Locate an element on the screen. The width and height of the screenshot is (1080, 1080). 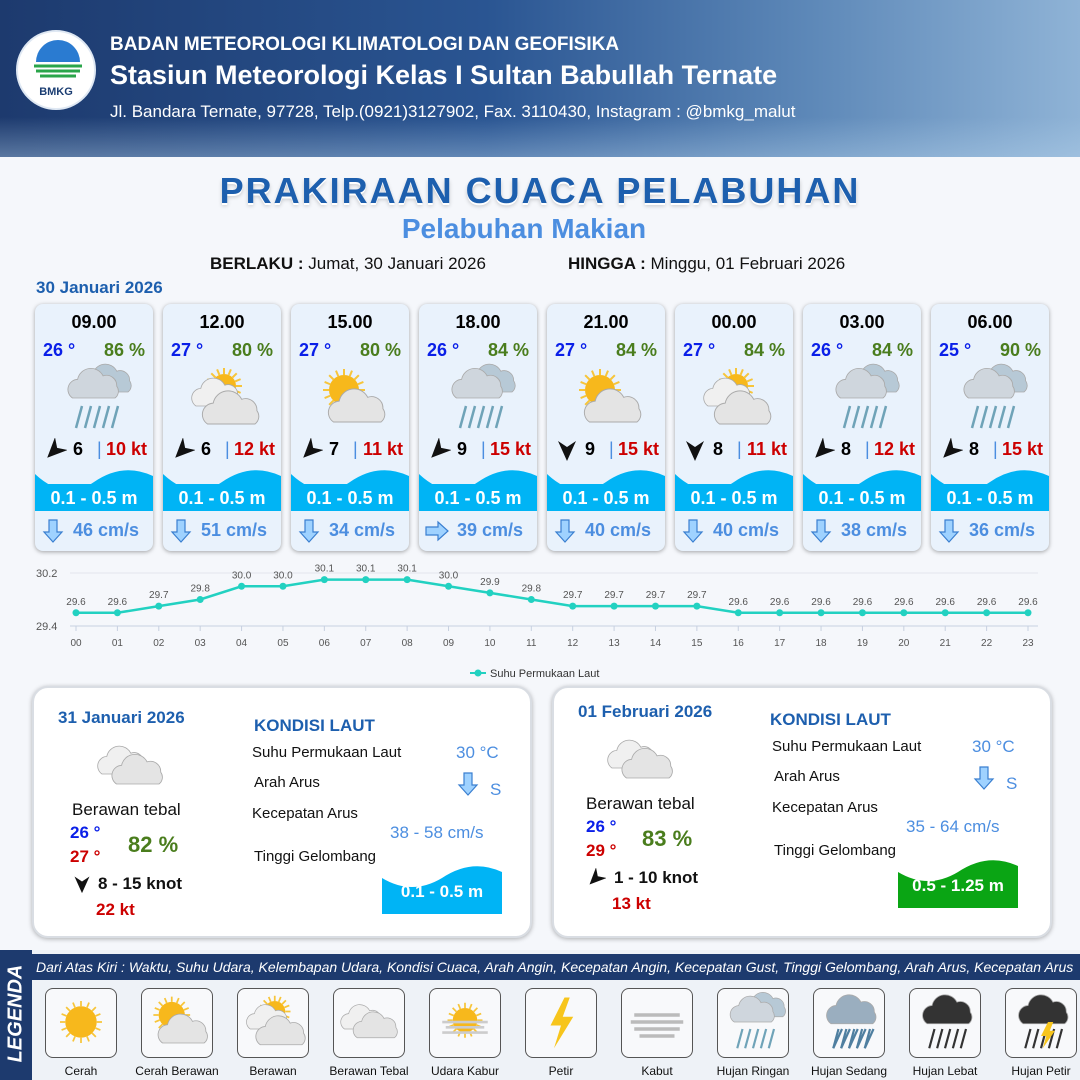
current-speed: 38 cm/s is located at coordinates (874, 530).